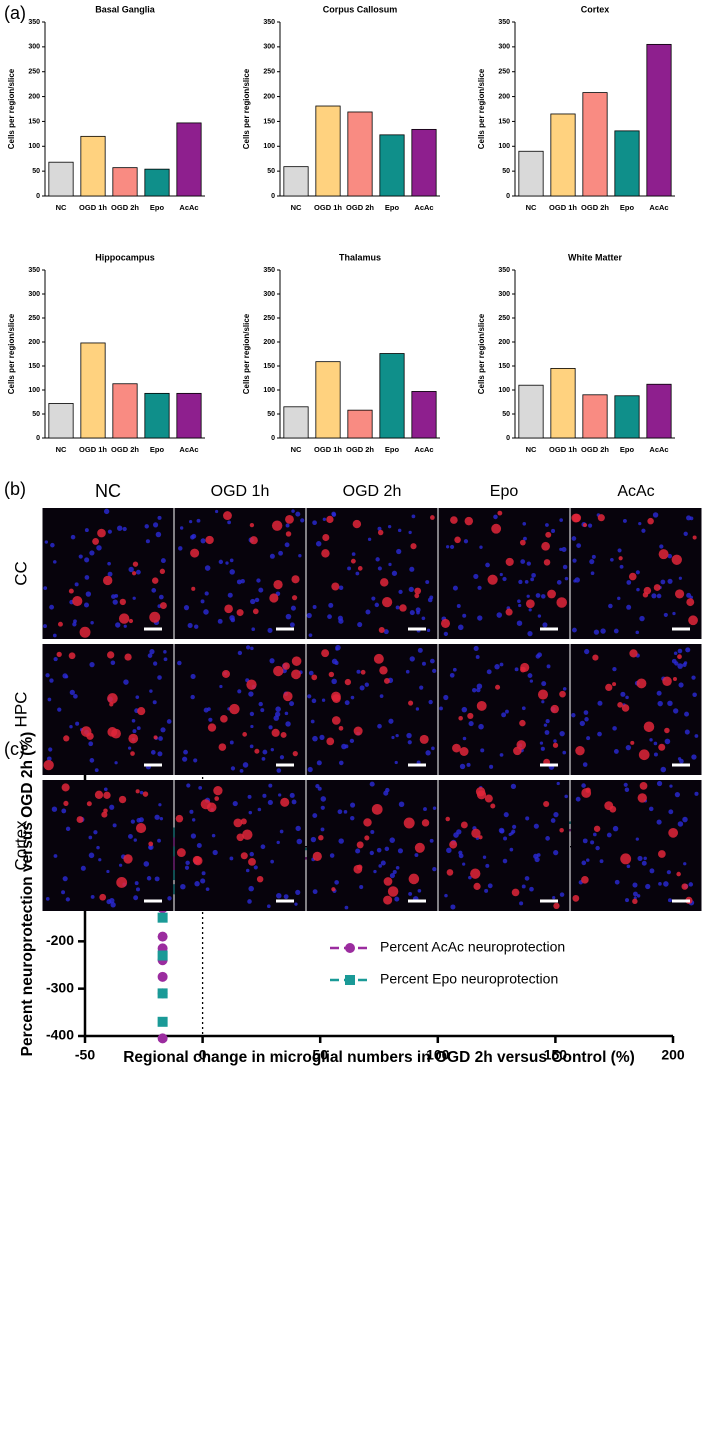  I want to click on y-tick-label: 250, so click(269, 318).